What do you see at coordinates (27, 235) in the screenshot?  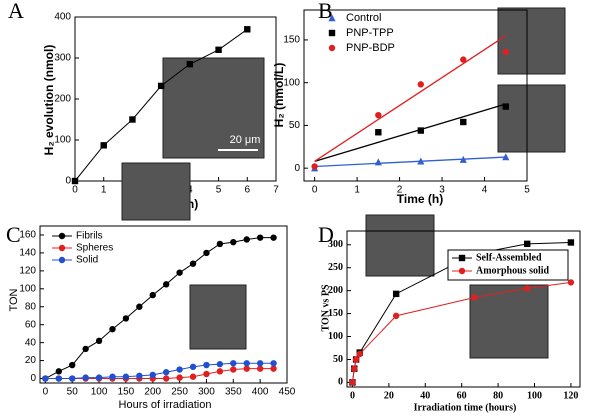 I see `y-tick-label: 160` at bounding box center [27, 235].